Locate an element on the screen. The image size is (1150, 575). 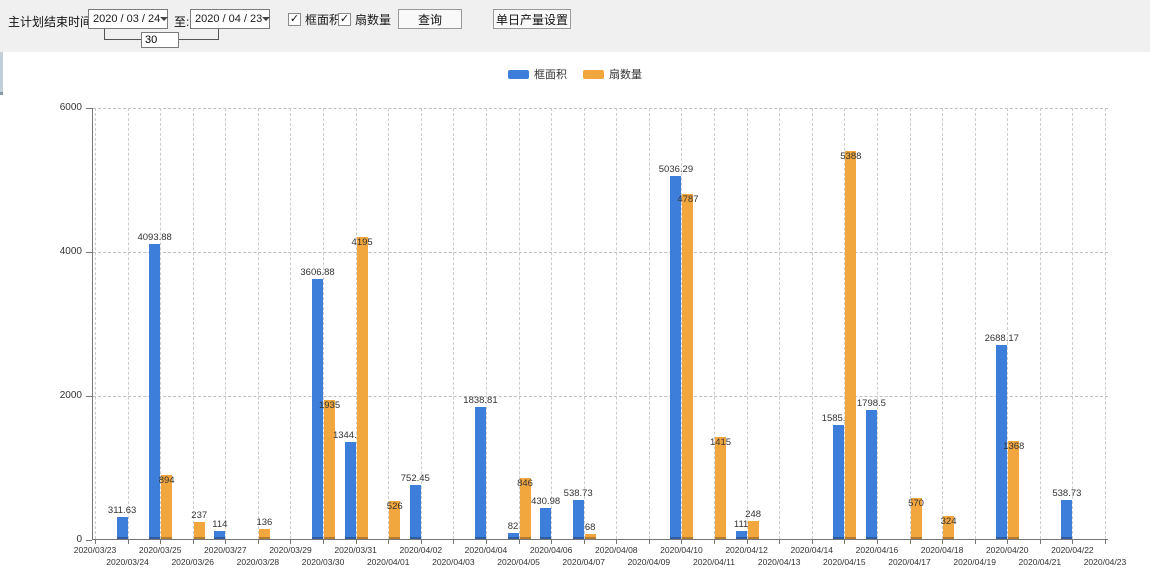
bar-value-label: 1344.95 is located at coordinates (350, 436).